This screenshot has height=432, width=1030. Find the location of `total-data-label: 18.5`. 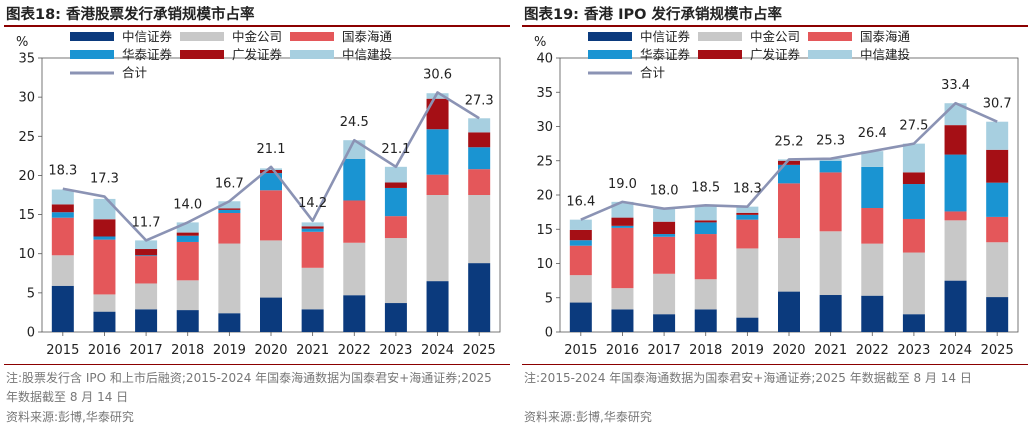

total-data-label: 18.5 is located at coordinates (705, 187).